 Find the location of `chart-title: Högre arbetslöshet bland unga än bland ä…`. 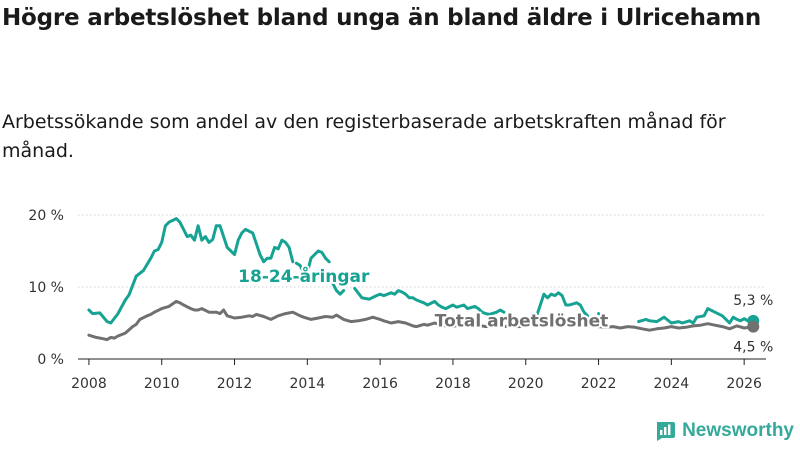

chart-title: Högre arbetslöshet bland unga än bland ä… is located at coordinates (382, 18).